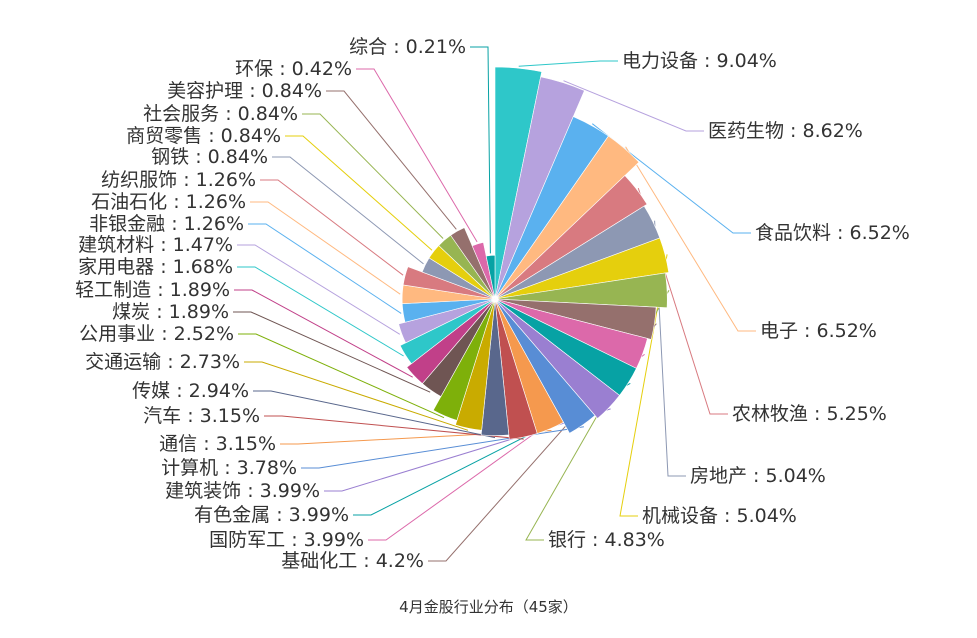 This screenshot has width=977, height=638. What do you see at coordinates (407, 47) in the screenshot?
I see `slice-label-31: 综合 : 0.21%` at bounding box center [407, 47].